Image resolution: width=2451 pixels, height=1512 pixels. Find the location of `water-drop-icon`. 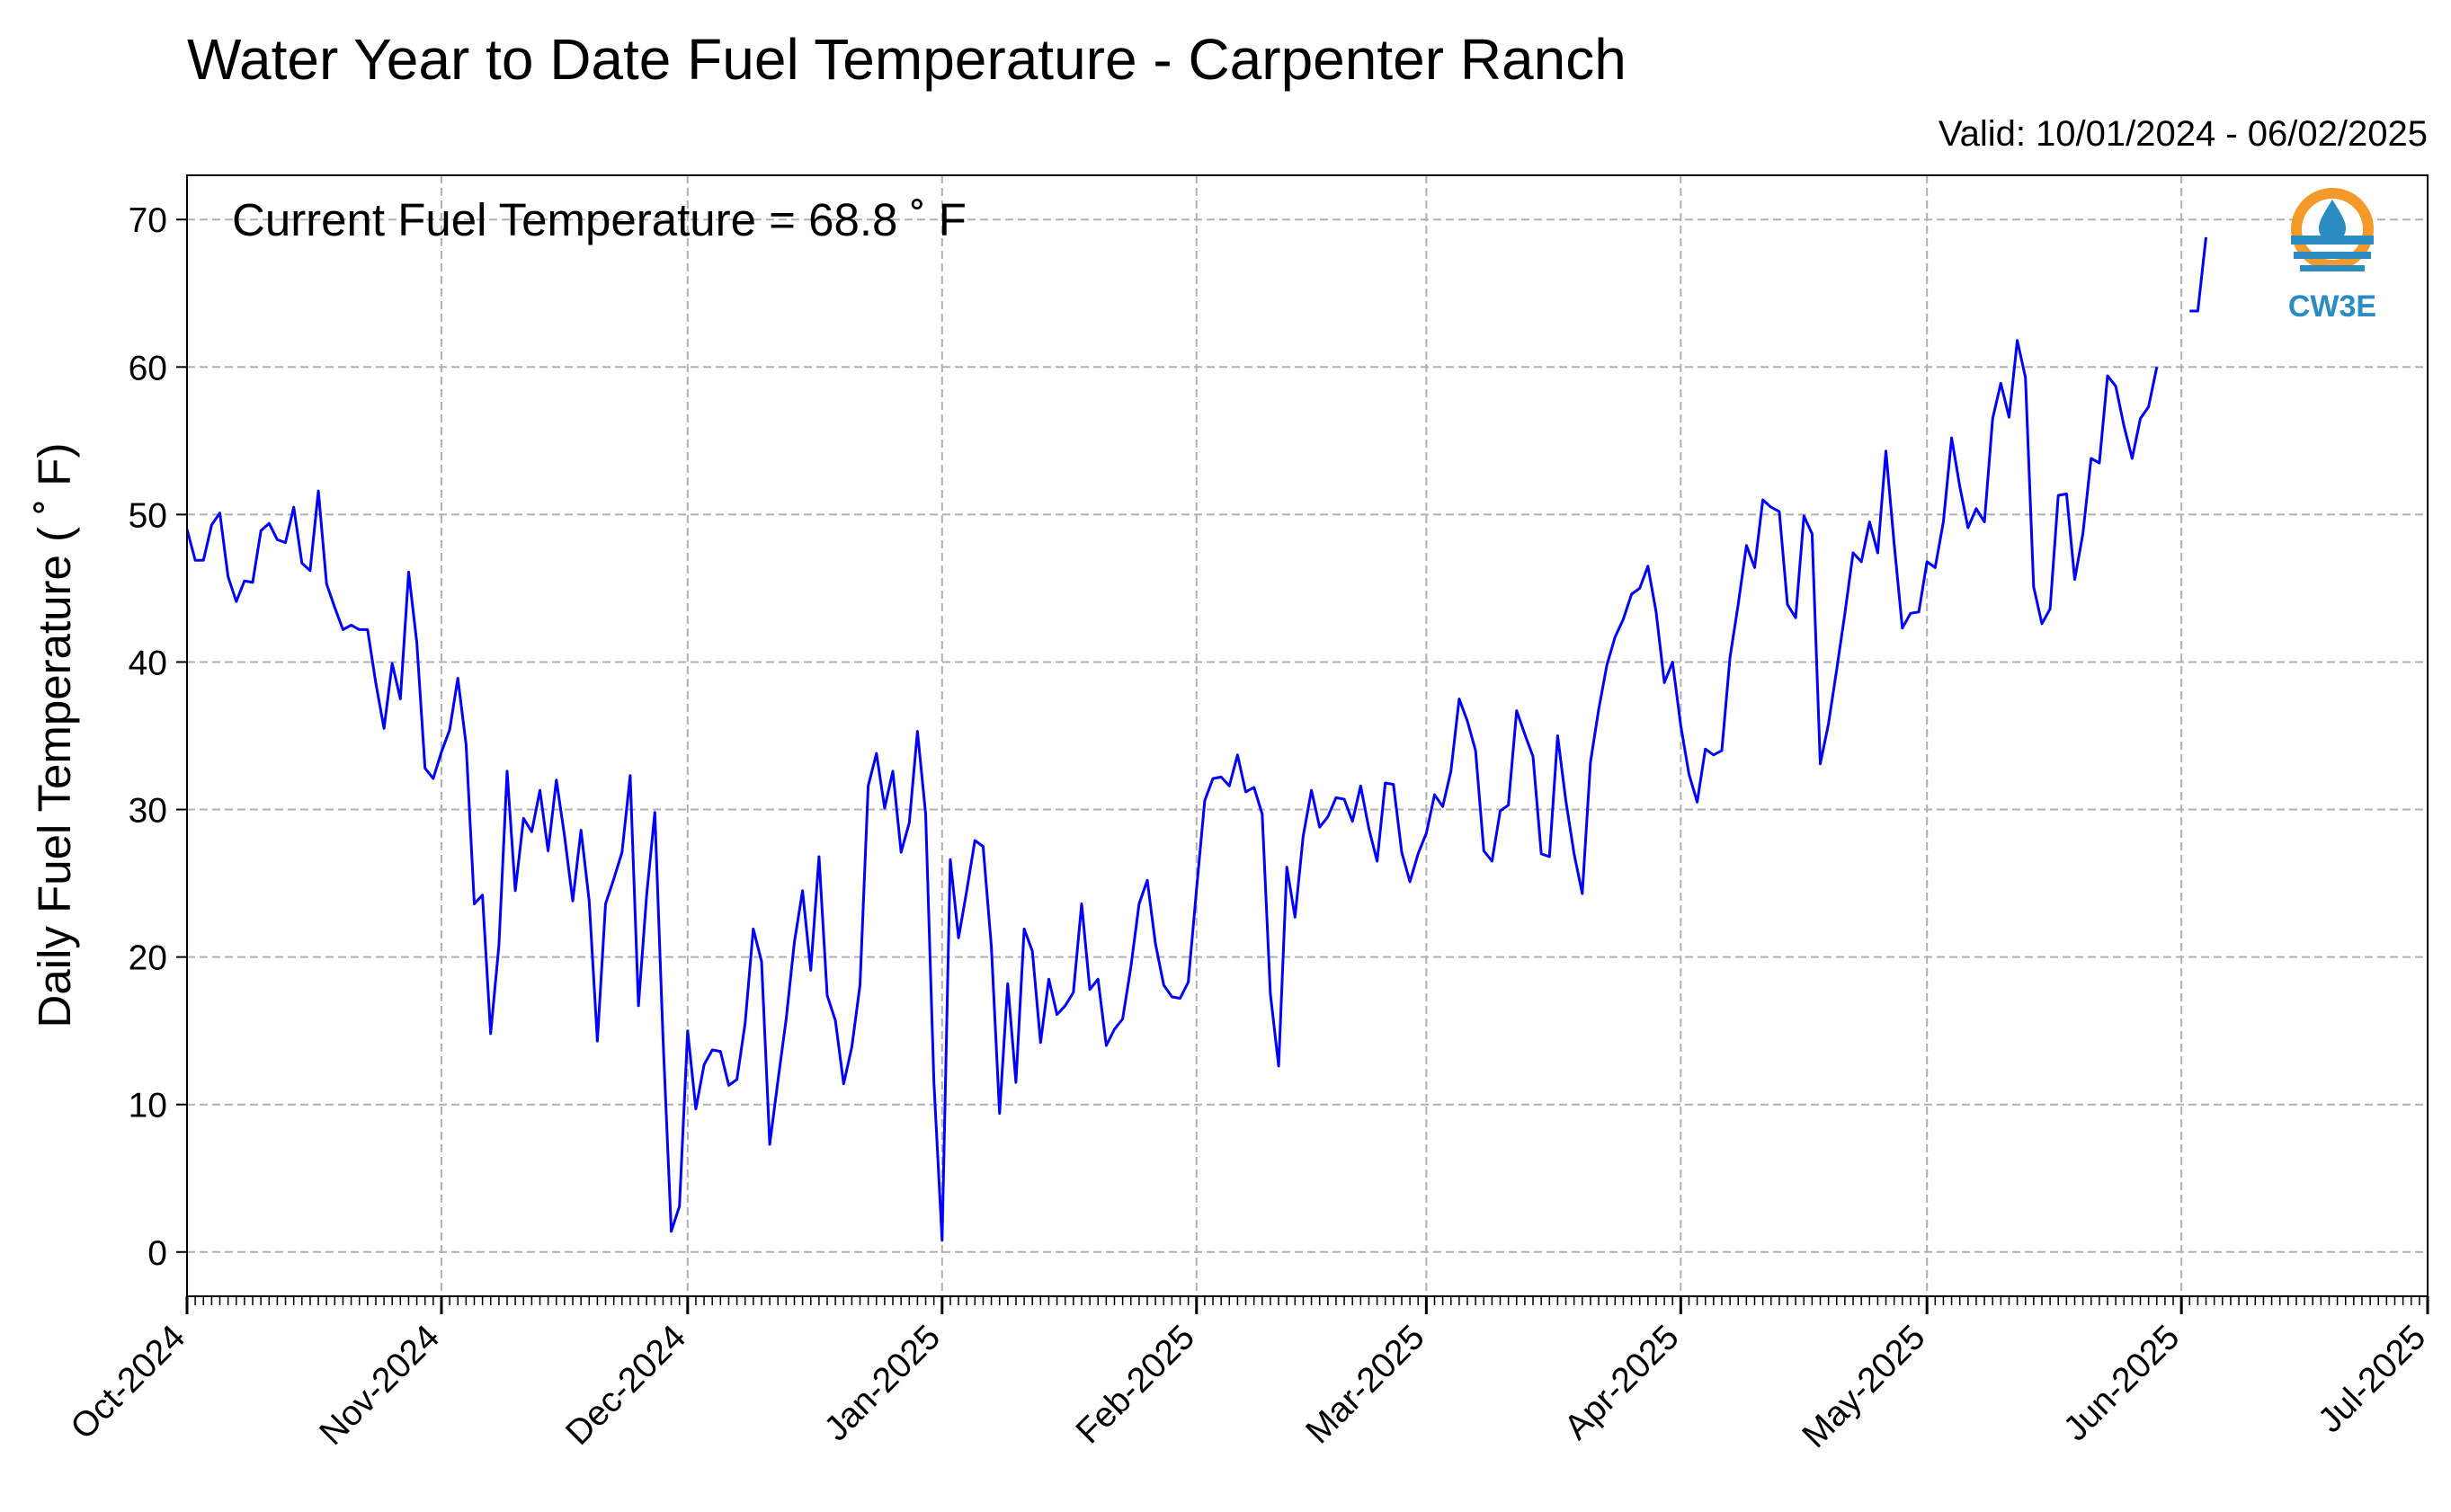

water-drop-icon is located at coordinates (2332, 221).